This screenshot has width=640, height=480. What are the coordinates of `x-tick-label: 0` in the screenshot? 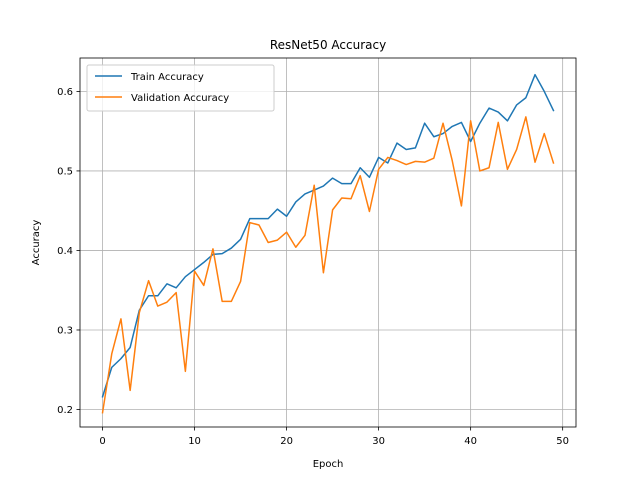 It's located at (102, 441).